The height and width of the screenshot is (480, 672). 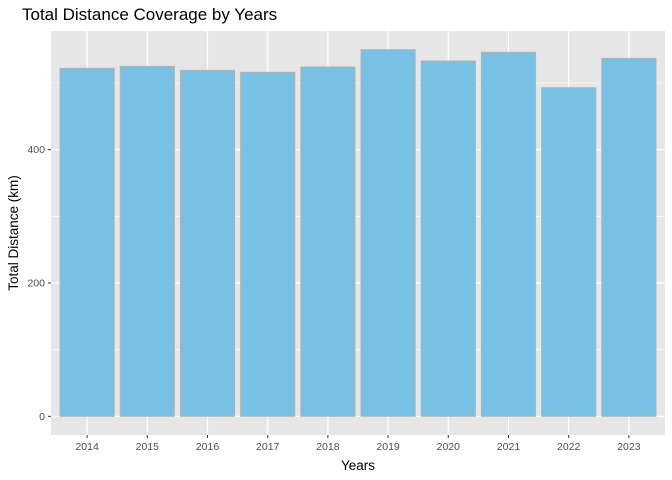 What do you see at coordinates (448, 238) in the screenshot?
I see `bar-2020` at bounding box center [448, 238].